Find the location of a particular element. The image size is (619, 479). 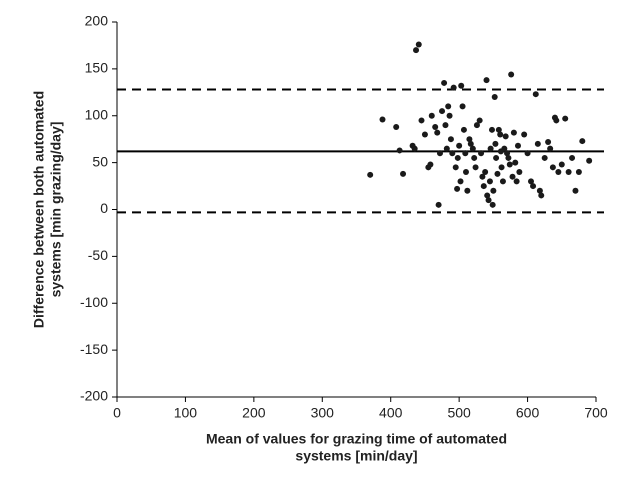

x-tick-label: 0 is located at coordinates (117, 413).